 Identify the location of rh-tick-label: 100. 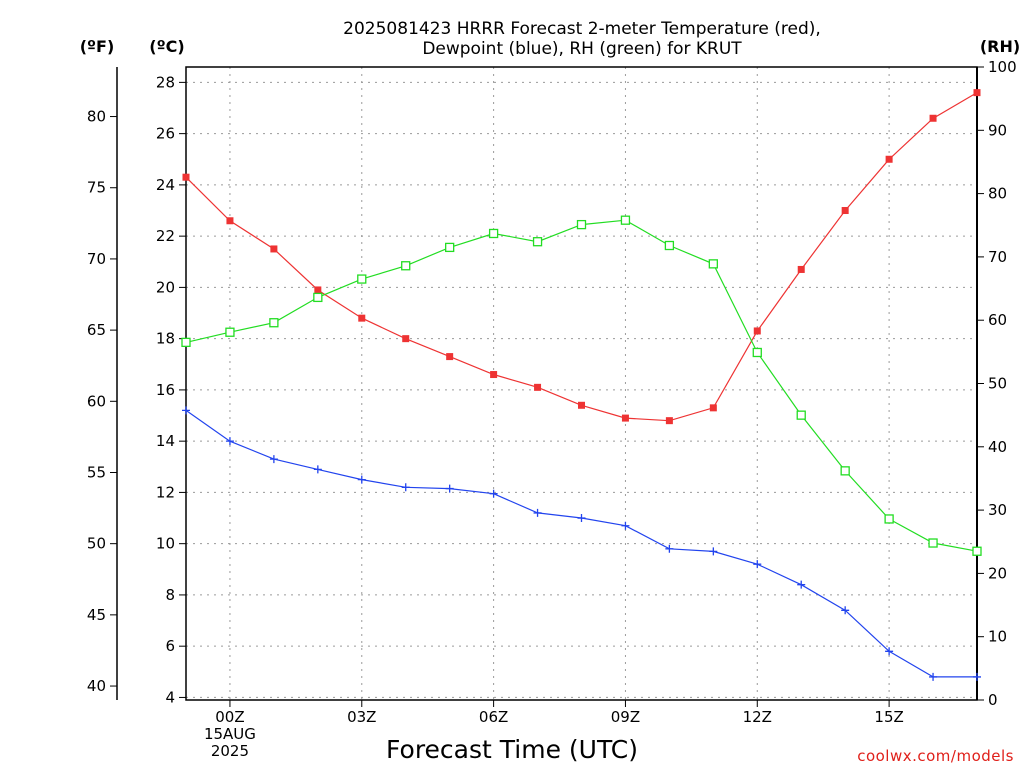
(1002, 67).